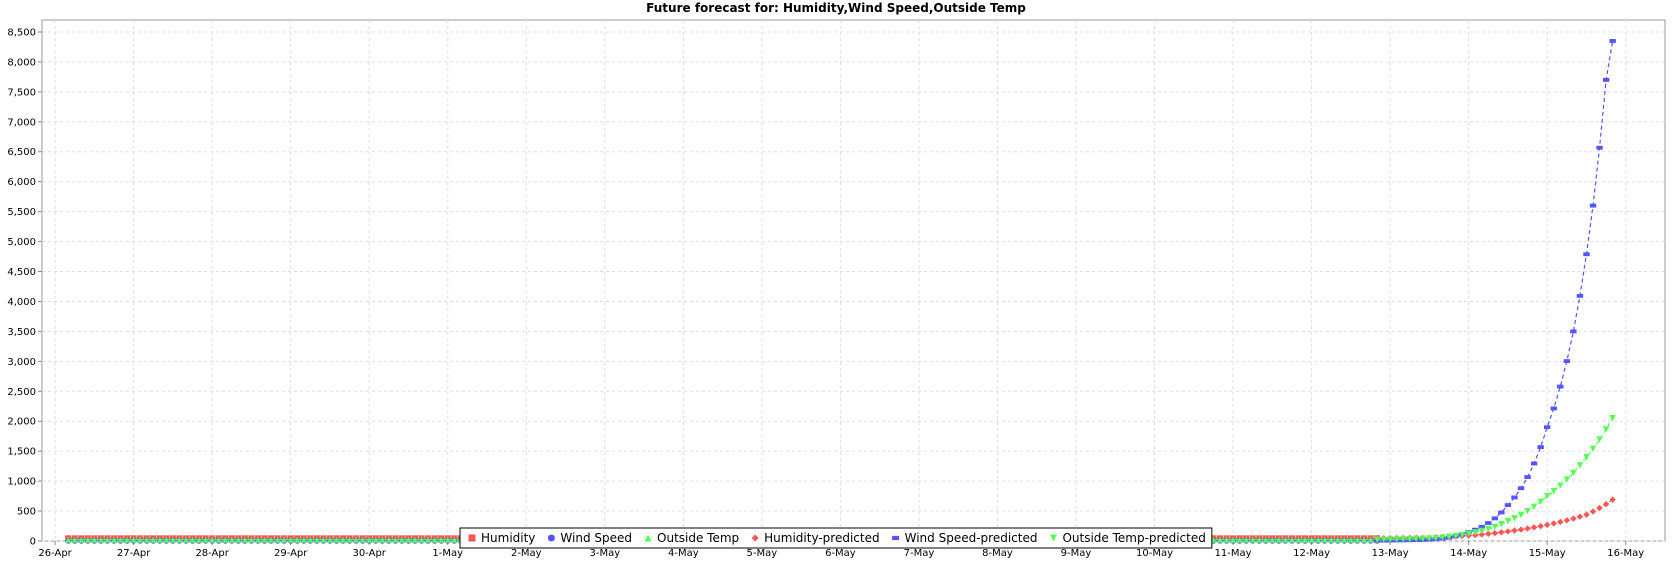 The width and height of the screenshot is (1673, 587). I want to click on x-tick-label: 14-May, so click(1468, 553).